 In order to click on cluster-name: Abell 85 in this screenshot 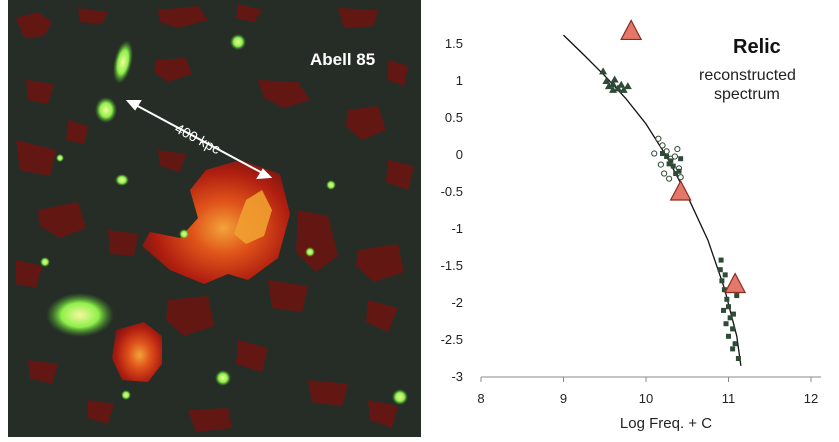, I will do `click(343, 59)`.